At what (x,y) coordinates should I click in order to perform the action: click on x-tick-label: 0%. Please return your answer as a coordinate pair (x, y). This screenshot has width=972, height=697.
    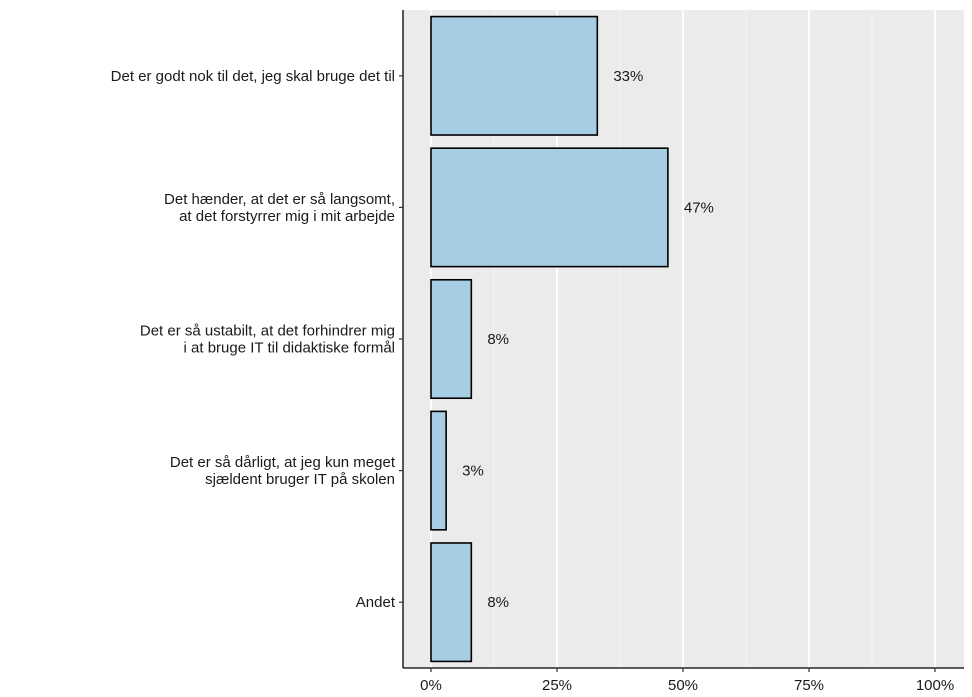
    Looking at the image, I should click on (431, 685).